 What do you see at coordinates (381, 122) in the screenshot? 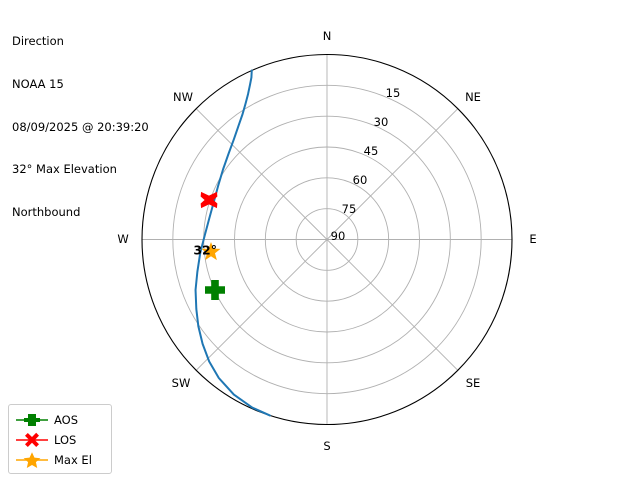
I see `elevation-label-30: 30` at bounding box center [381, 122].